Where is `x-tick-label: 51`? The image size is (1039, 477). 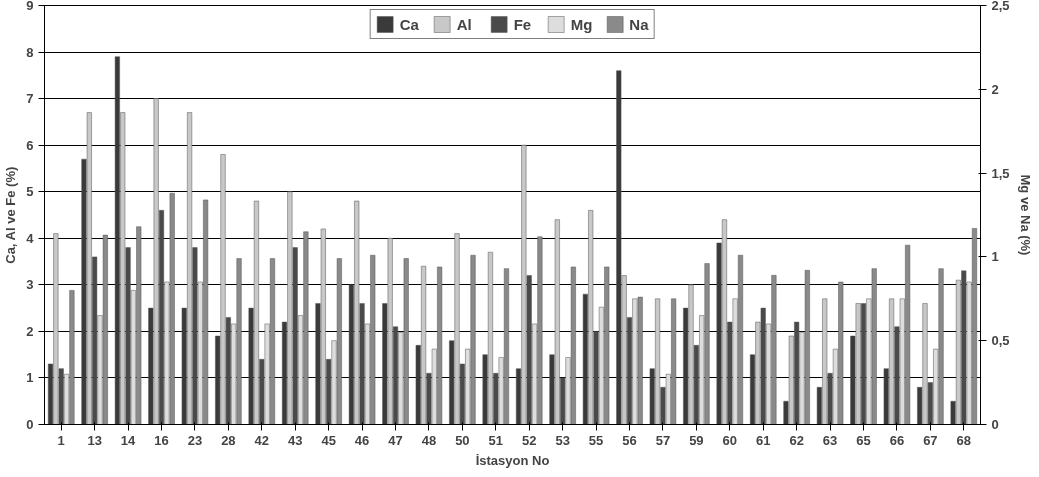 x-tick-label: 51 is located at coordinates (496, 440).